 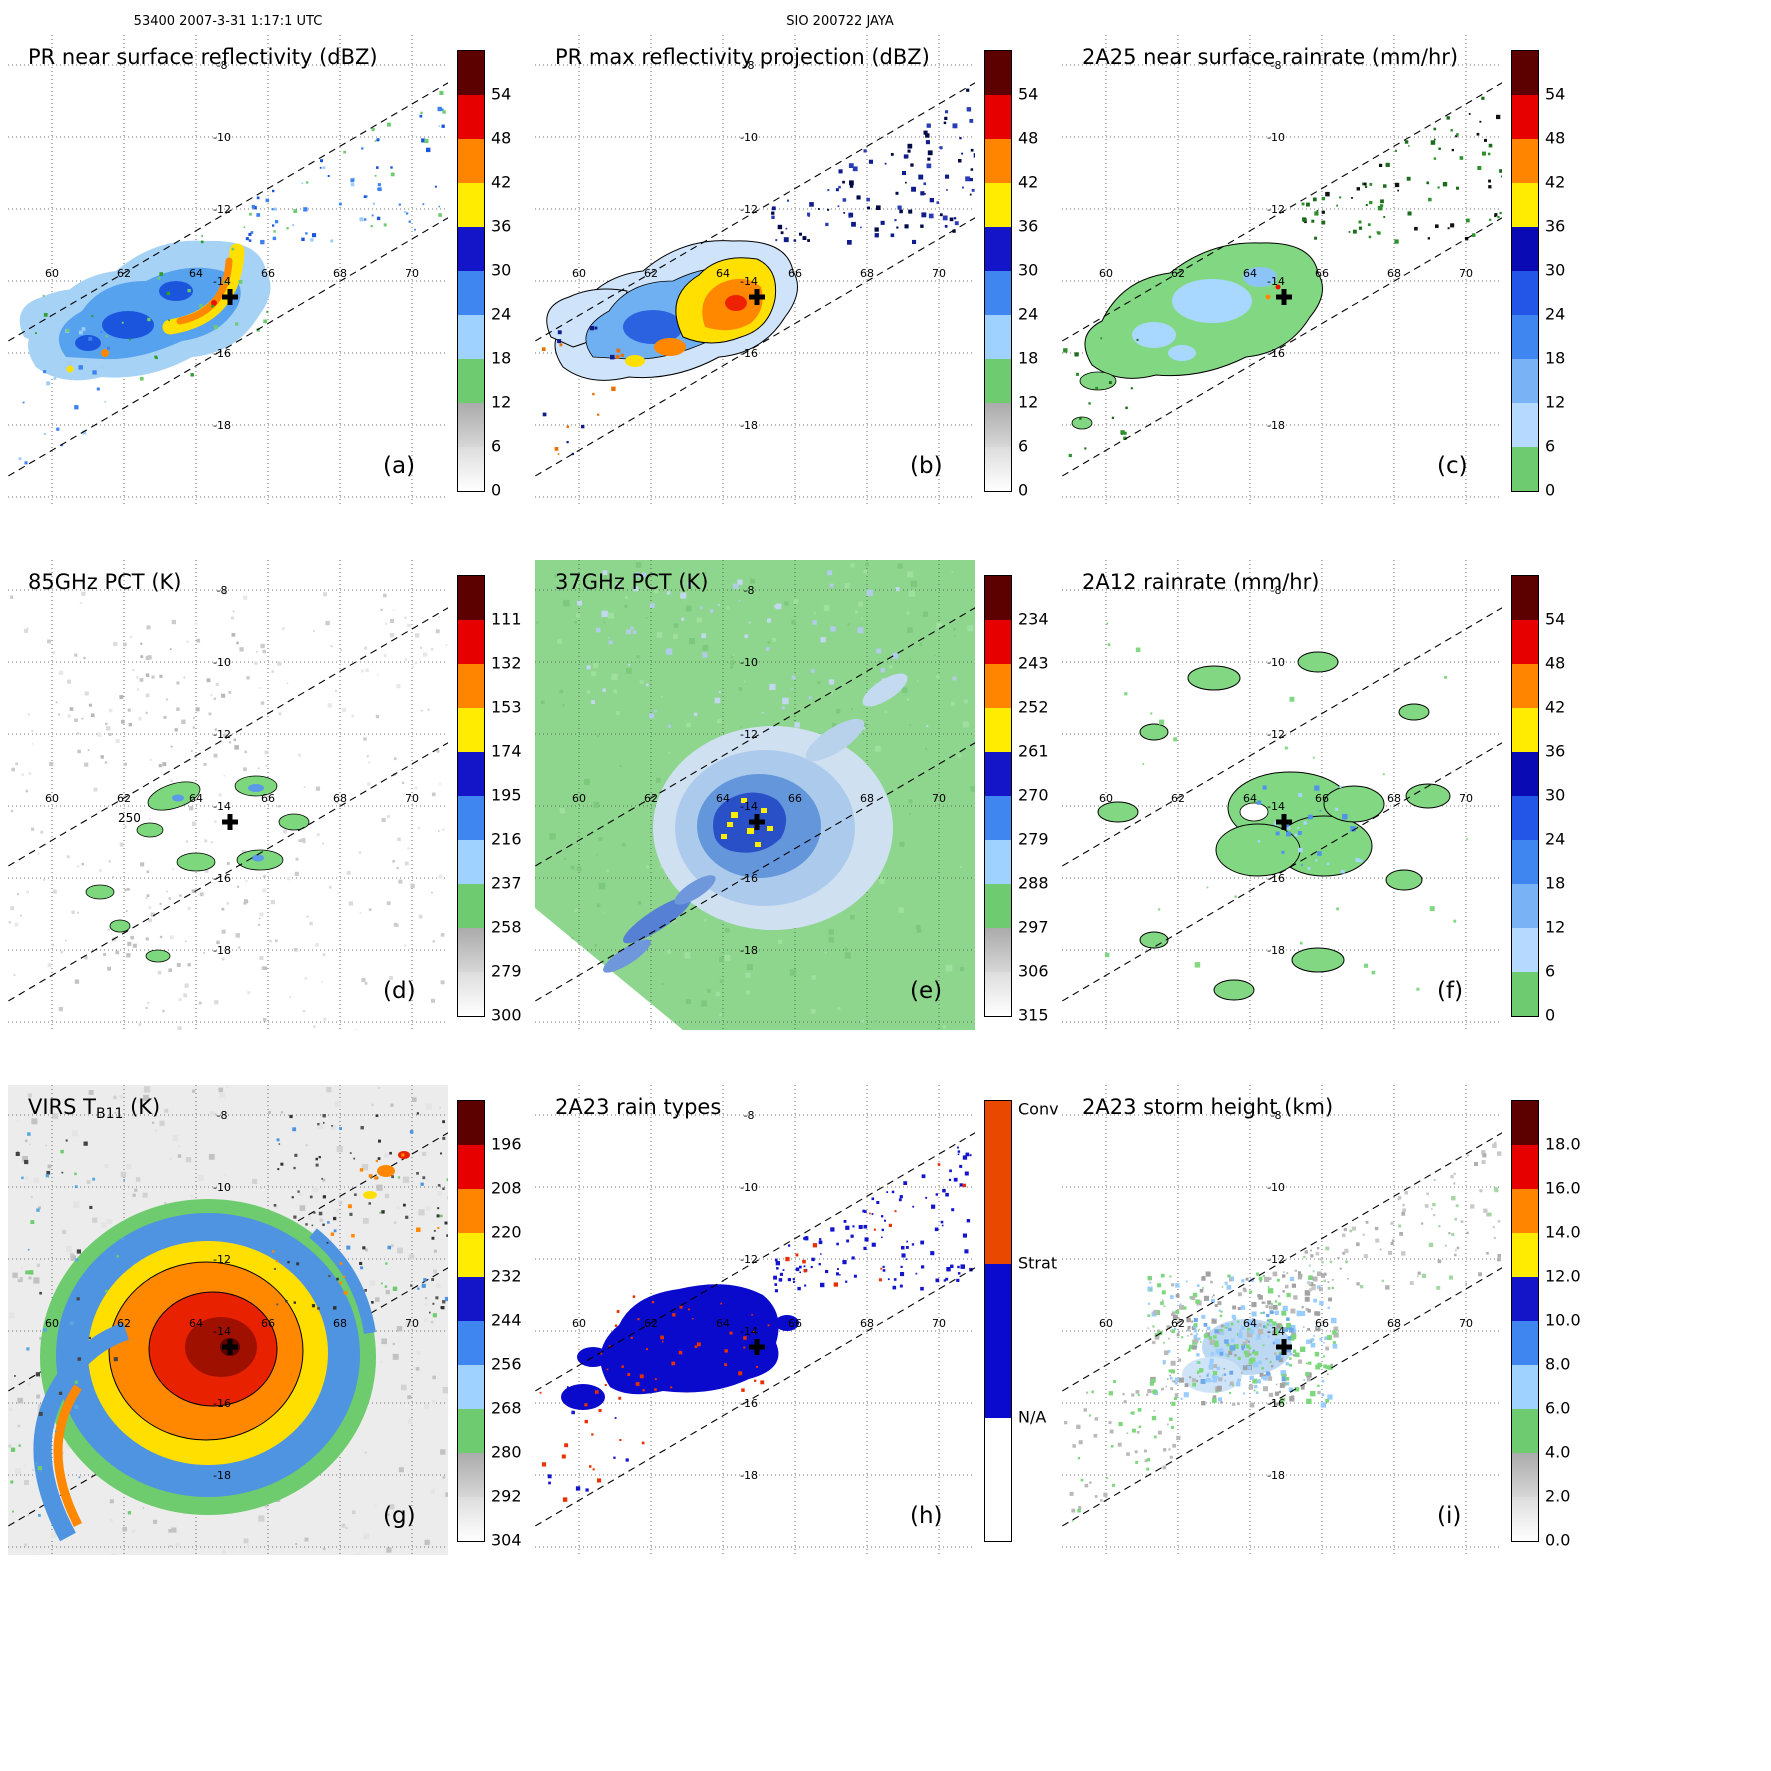 What do you see at coordinates (1450, 991) in the screenshot?
I see `panel-letter: (f)` at bounding box center [1450, 991].